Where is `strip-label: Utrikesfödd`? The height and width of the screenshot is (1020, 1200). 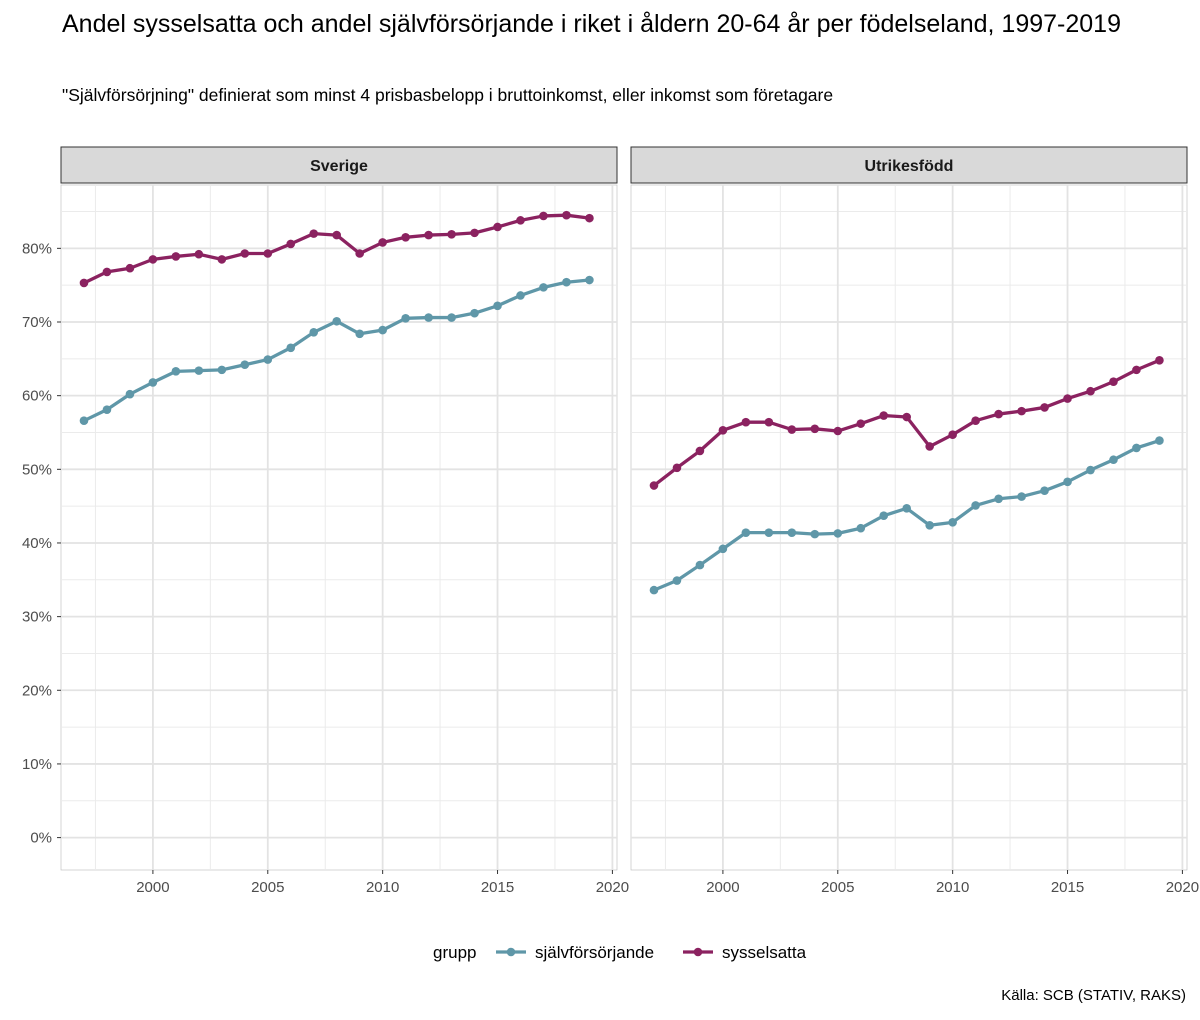
strip-label: Utrikesfödd is located at coordinates (909, 166).